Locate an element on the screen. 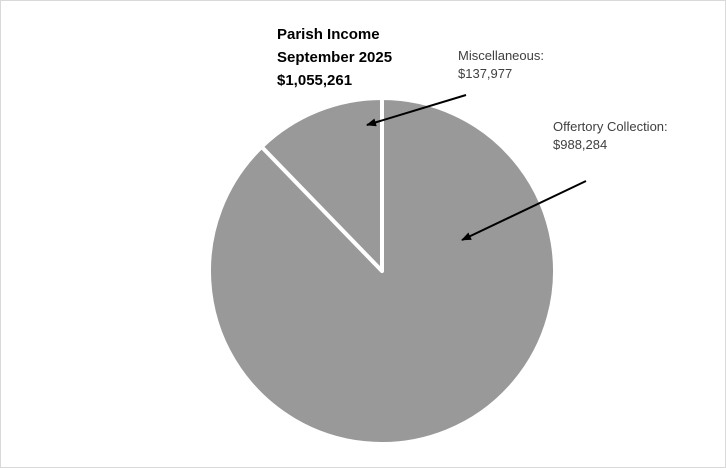 The image size is (726, 468). pie-slice-miscellaneous is located at coordinates (321, 184).